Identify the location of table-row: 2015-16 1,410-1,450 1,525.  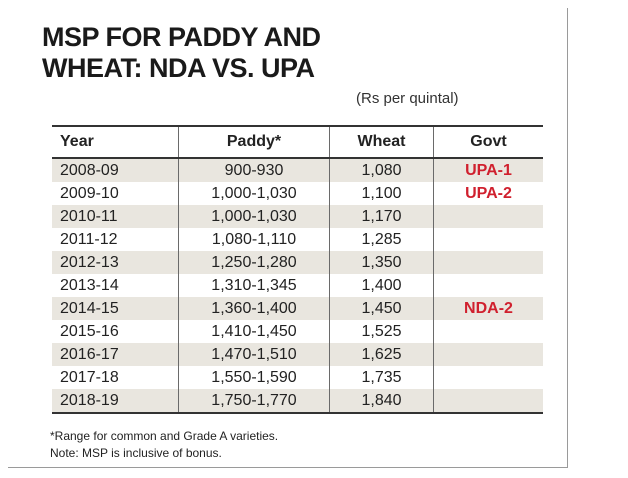
(297, 331).